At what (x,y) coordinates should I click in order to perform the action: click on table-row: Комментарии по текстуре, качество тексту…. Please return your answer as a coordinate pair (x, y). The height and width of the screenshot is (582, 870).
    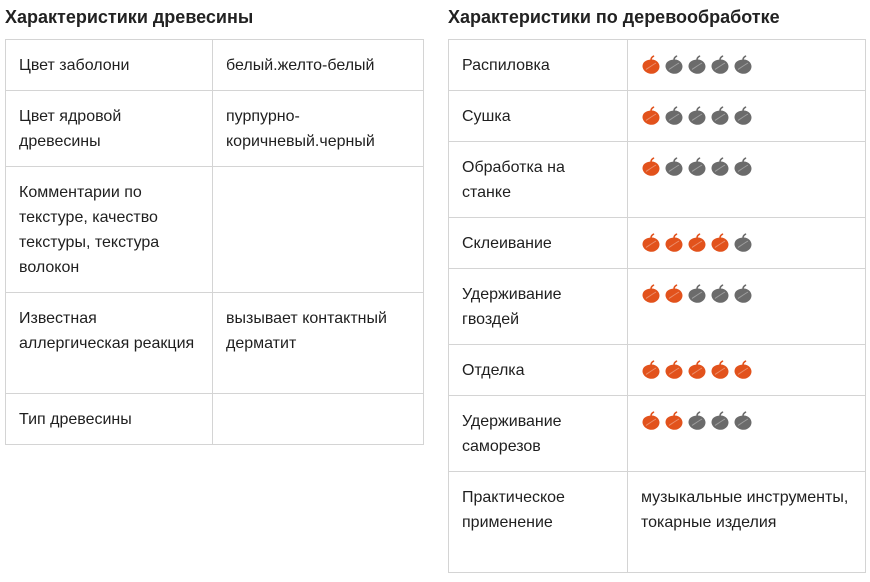
    Looking at the image, I should click on (214, 229).